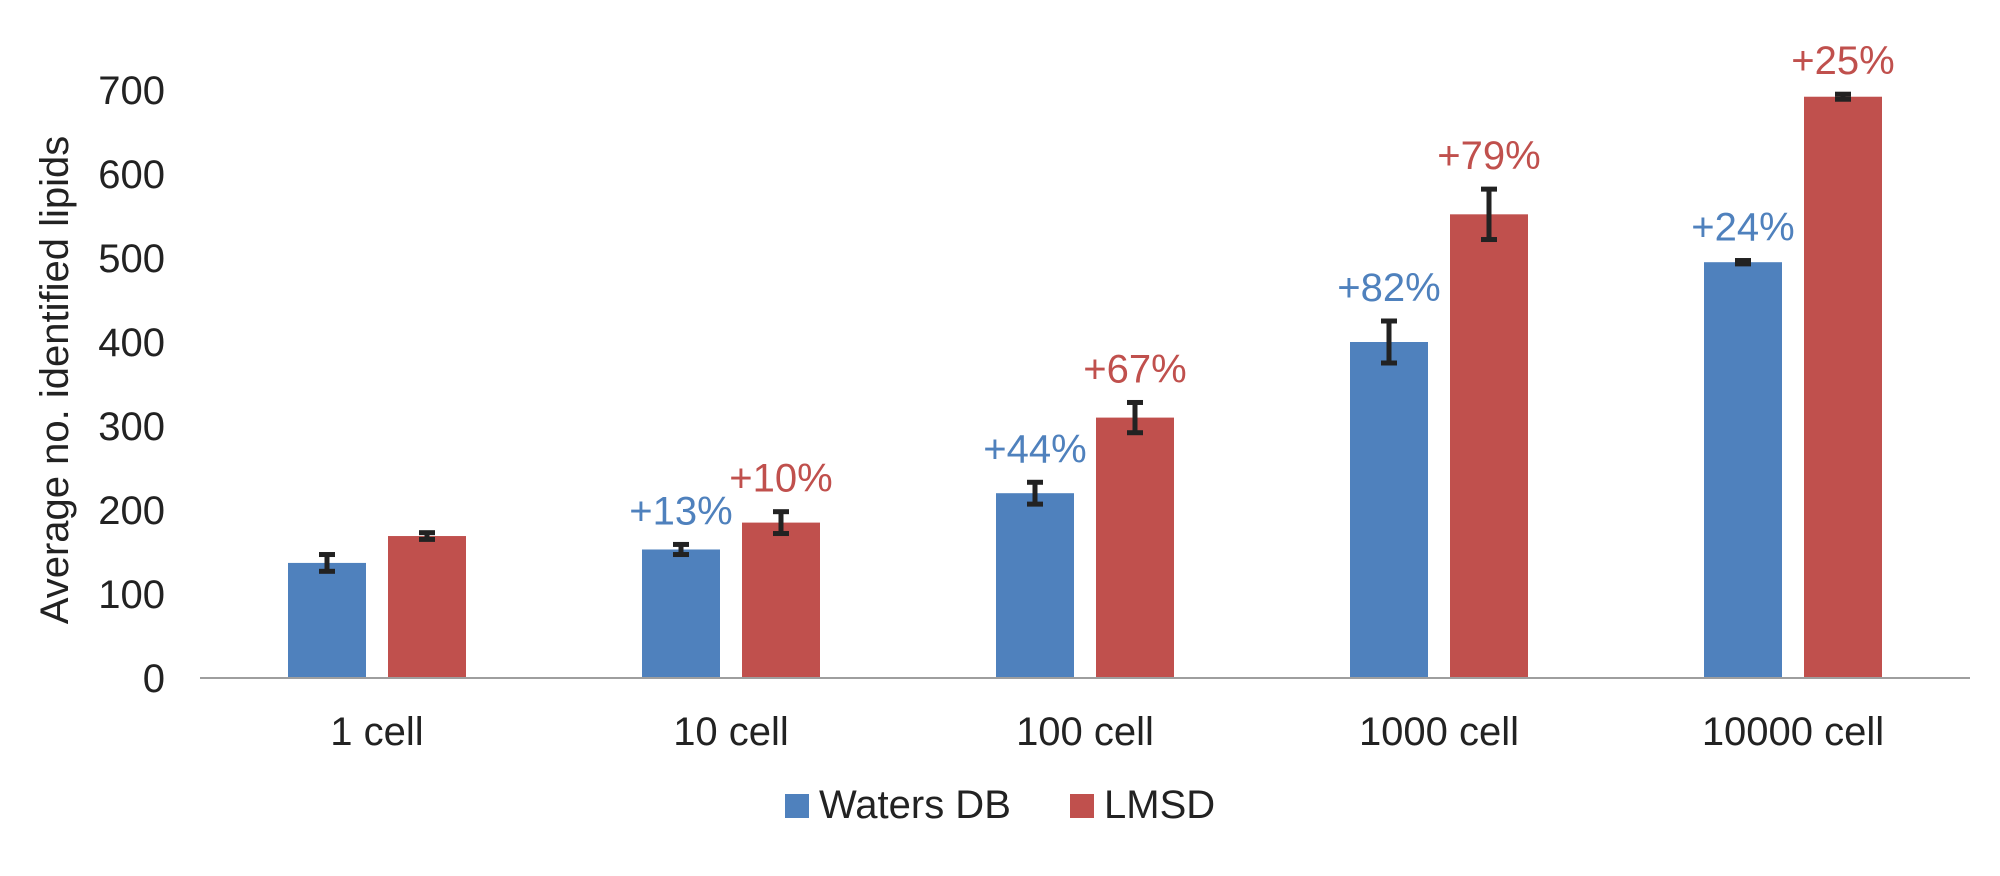 This screenshot has width=2000, height=876. Describe the element at coordinates (680, 511) in the screenshot. I see `percent-label: +13%` at that location.